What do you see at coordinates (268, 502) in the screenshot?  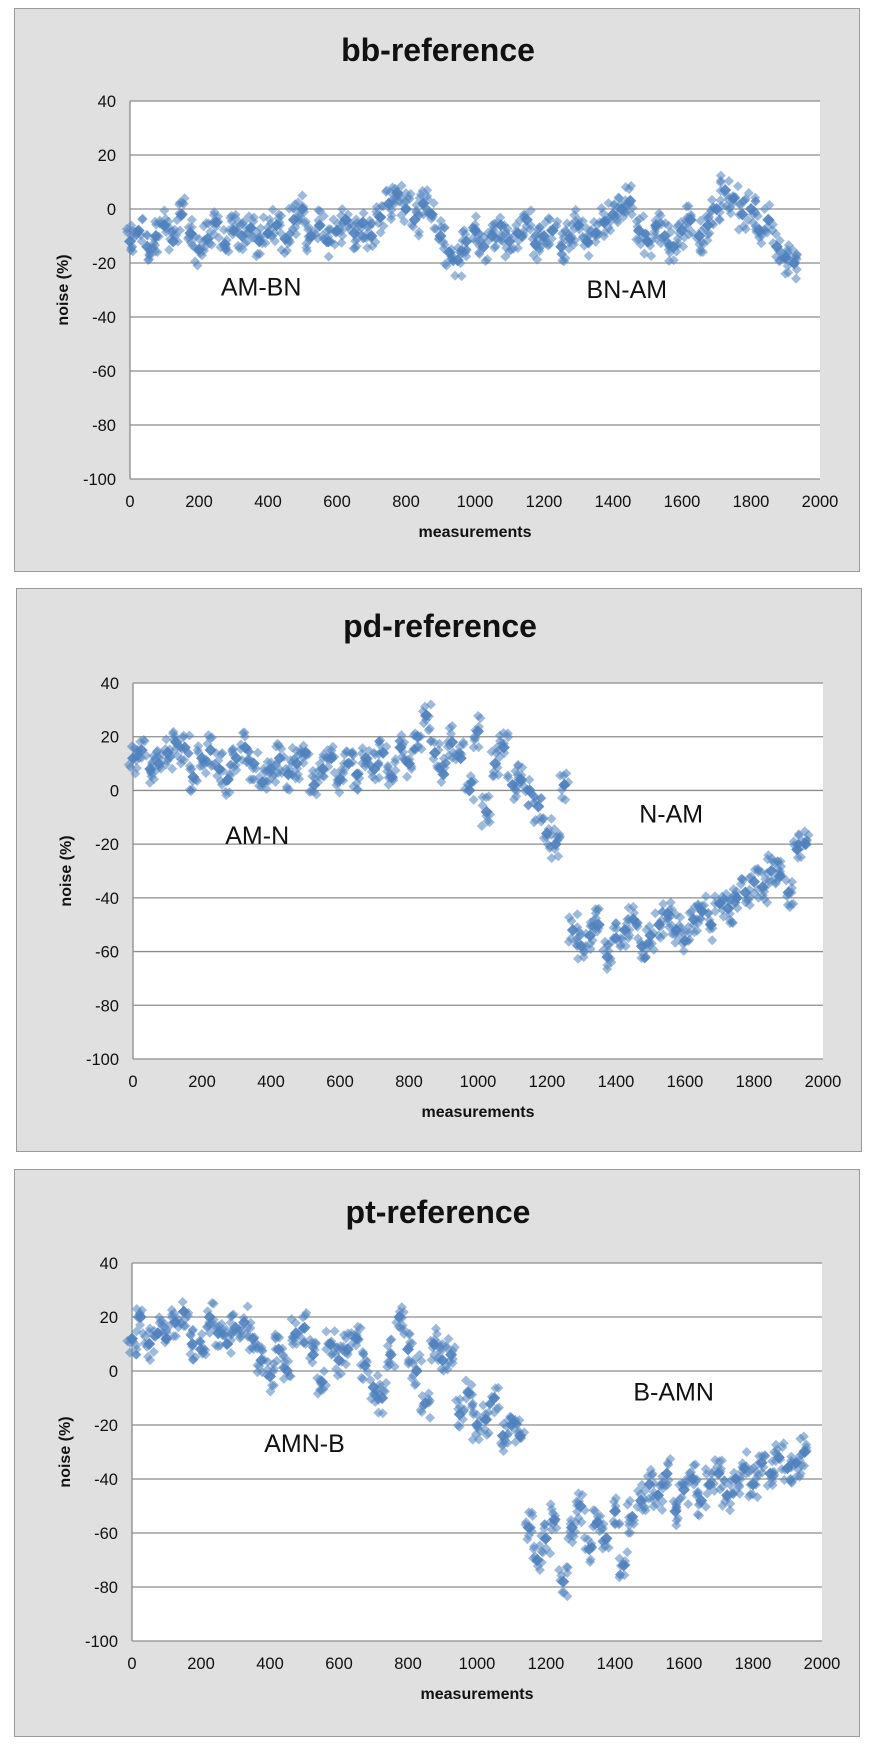 I see `x-tick-label: 400` at bounding box center [268, 502].